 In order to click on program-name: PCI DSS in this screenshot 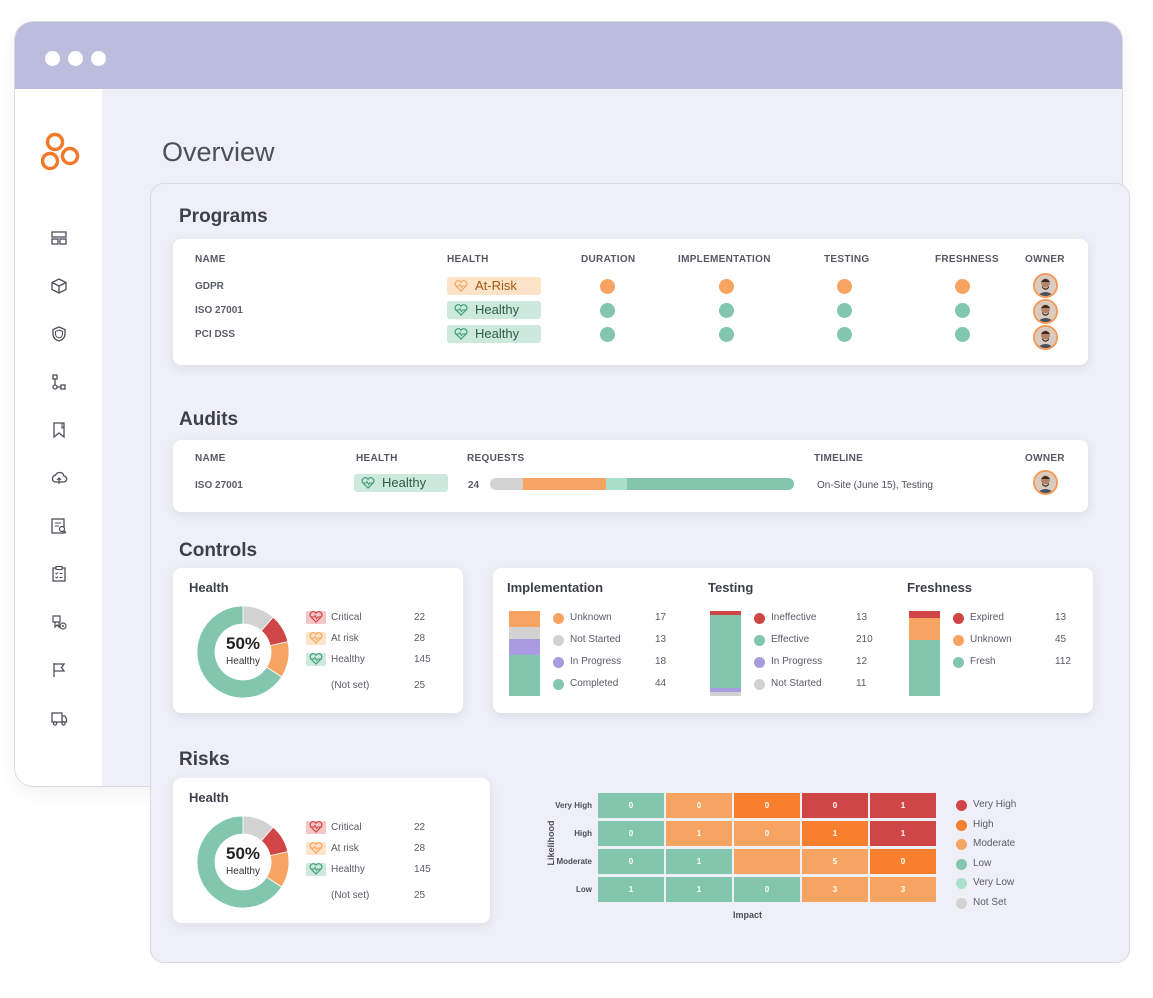, I will do `click(215, 334)`.